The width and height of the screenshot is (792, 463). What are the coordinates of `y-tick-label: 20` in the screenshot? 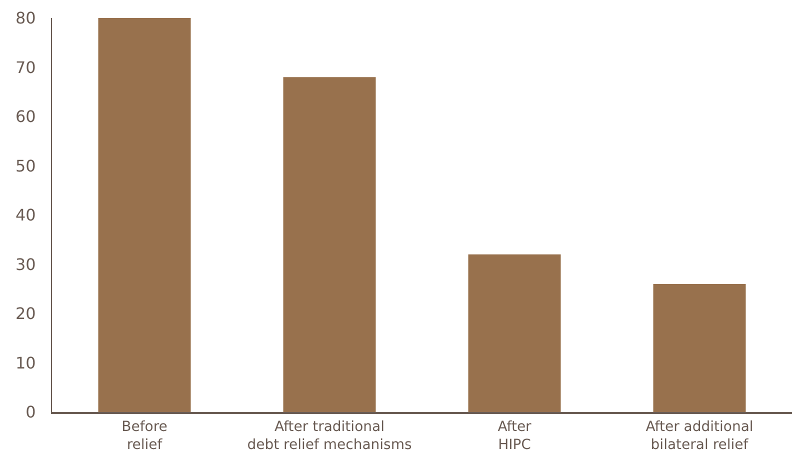 It's located at (25, 314).